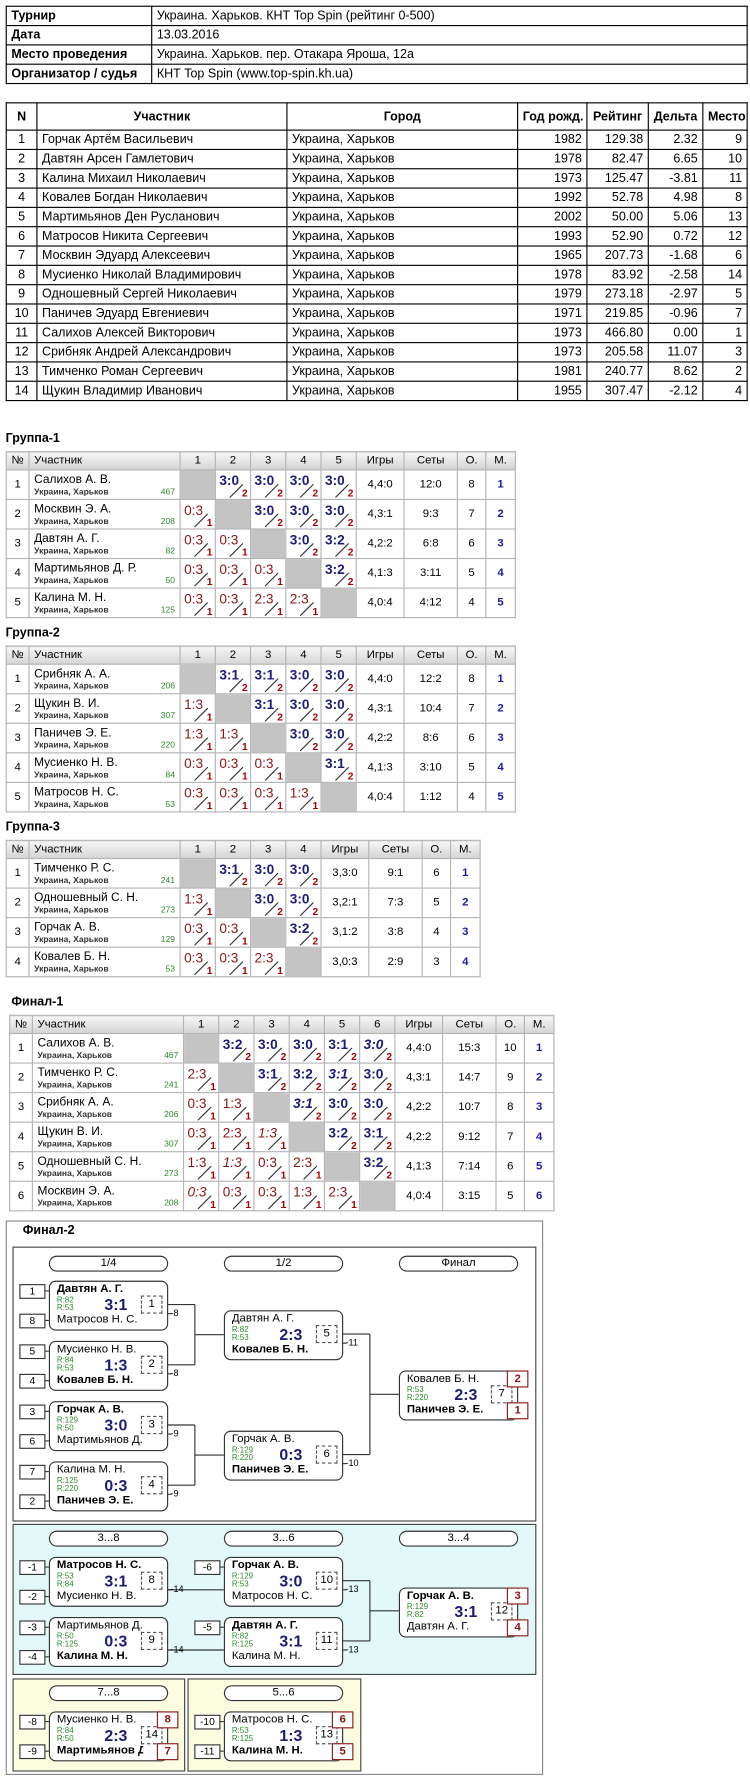 The height and width of the screenshot is (1776, 750). Describe the element at coordinates (725, 255) in the screenshot. I see `participant-cell: 6` at that location.